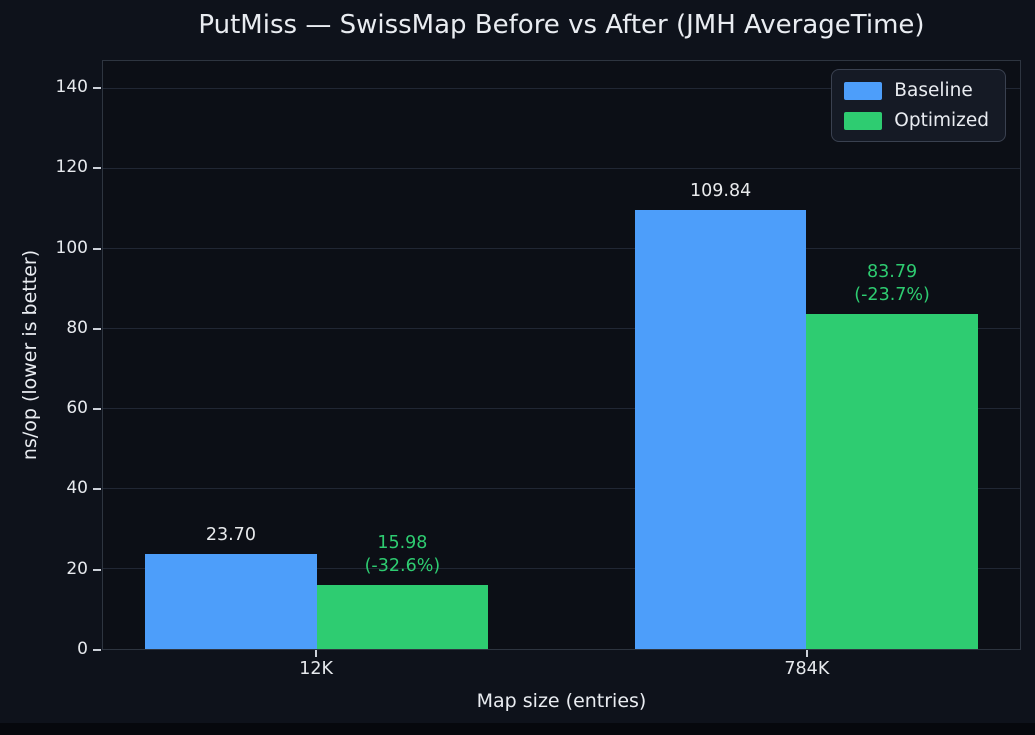 Image resolution: width=1035 pixels, height=735 pixels. Describe the element at coordinates (561, 328) in the screenshot. I see `gridline-y80` at that location.